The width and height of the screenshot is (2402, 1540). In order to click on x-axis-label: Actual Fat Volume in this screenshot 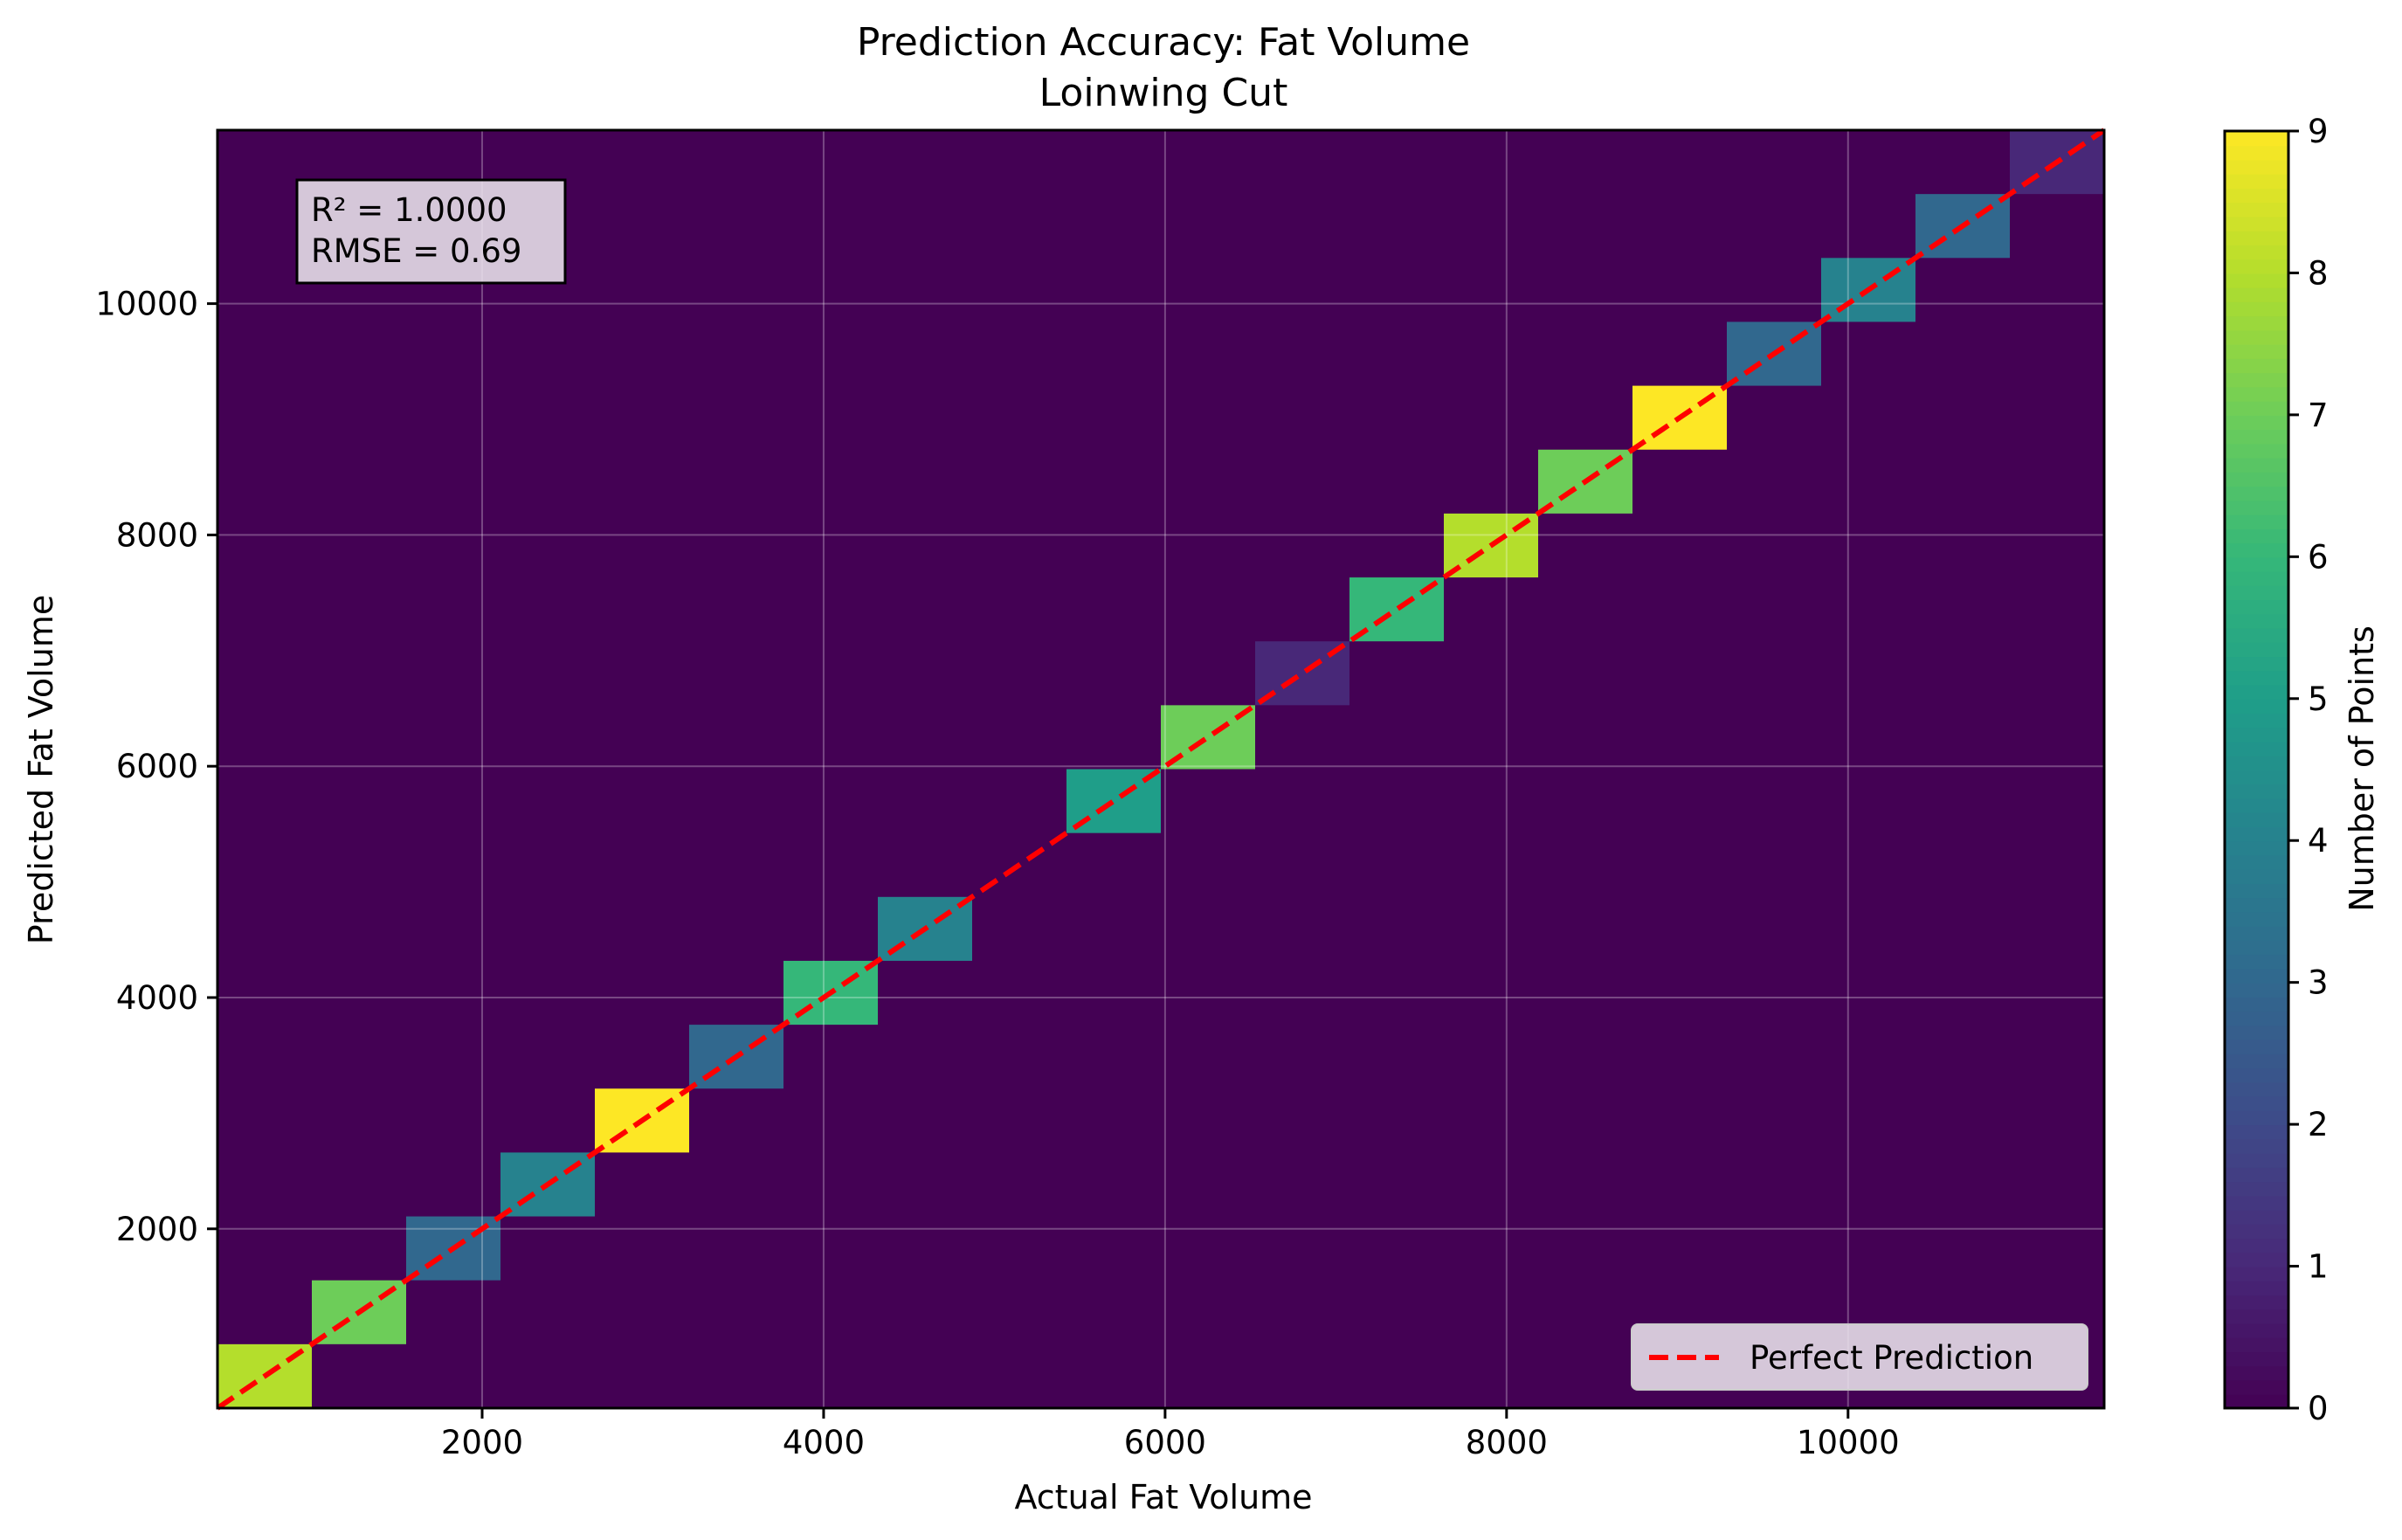, I will do `click(1163, 1497)`.